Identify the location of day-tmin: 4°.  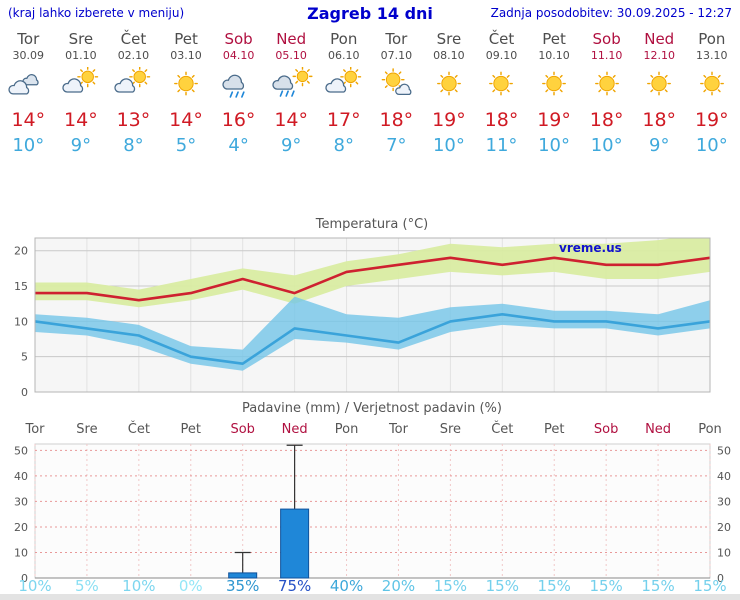
(238, 145).